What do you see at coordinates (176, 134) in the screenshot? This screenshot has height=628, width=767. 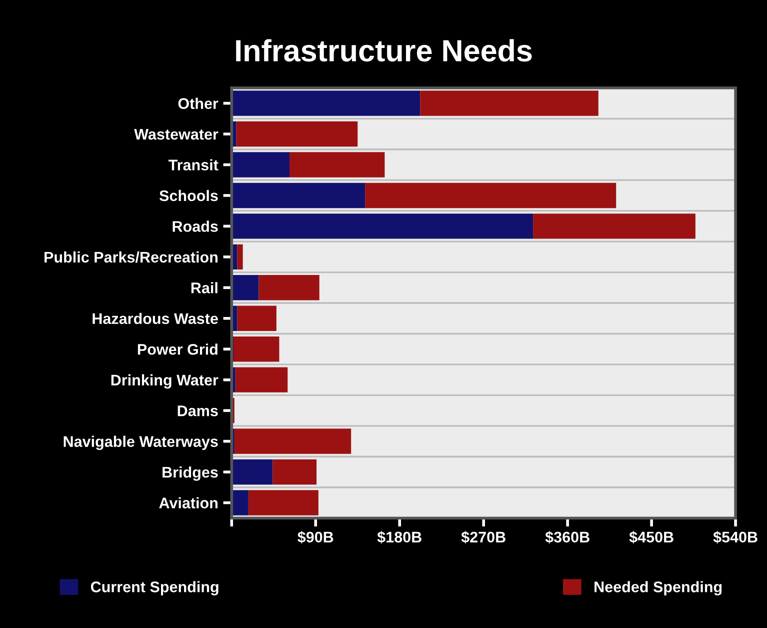 I see `y-tick-label: Wastewater` at bounding box center [176, 134].